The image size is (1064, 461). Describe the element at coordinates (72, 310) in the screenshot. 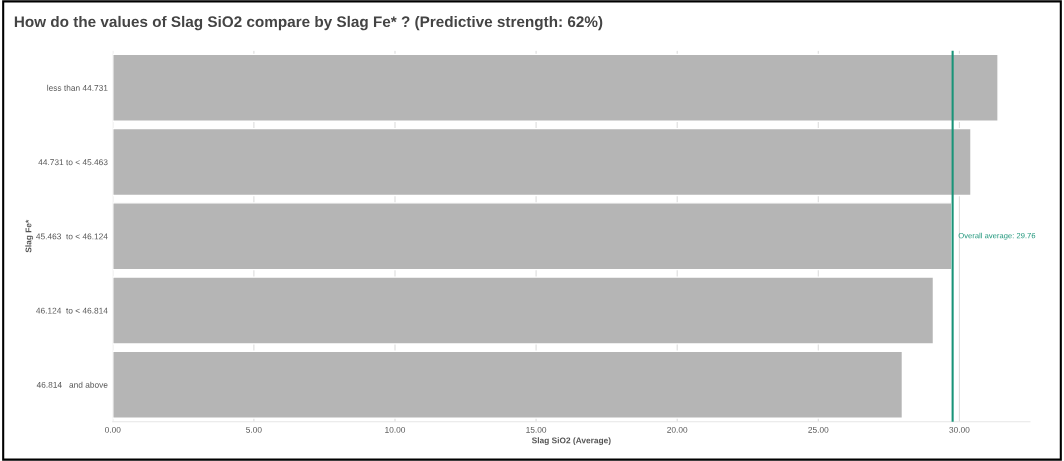

I see `y-tick-label: 46.124 to < 46.814` at that location.